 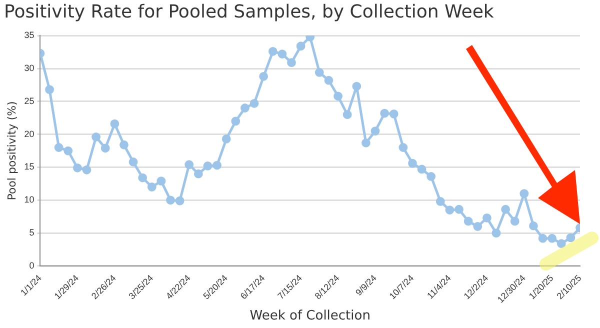 What do you see at coordinates (249, 11) in the screenshot?
I see `chart-title: Positivity Rate for Pooled Samples, by Collection Week` at bounding box center [249, 11].